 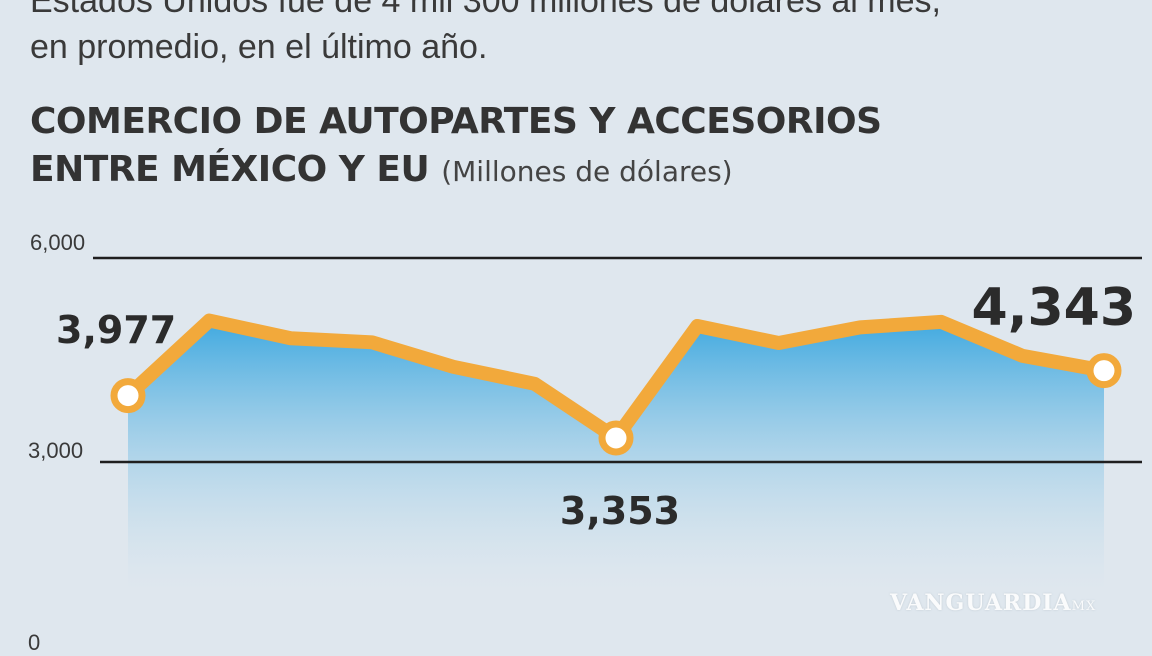 I want to click on watermark-brand: VANGUARDIA, so click(x=981, y=603).